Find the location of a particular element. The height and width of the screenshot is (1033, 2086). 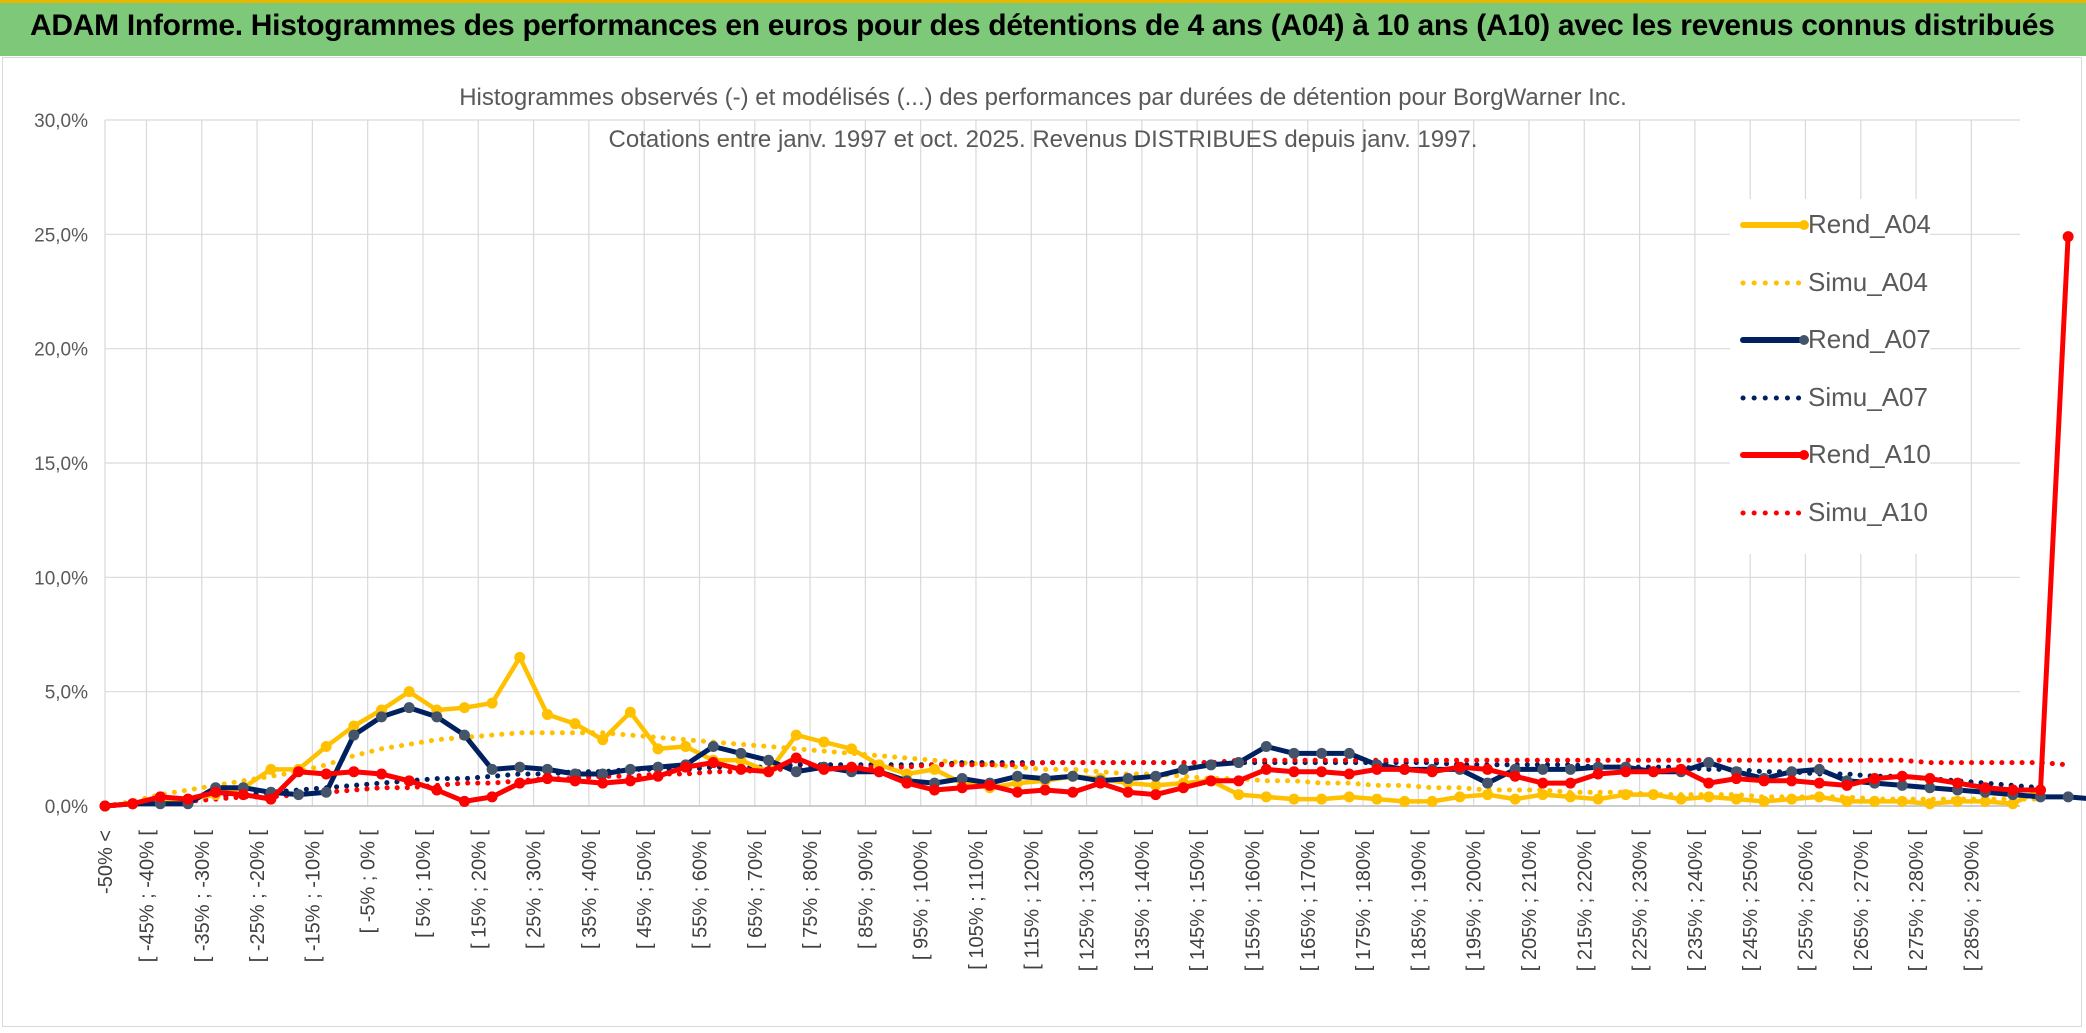

x-tick-label: [ 165% ; 170% [ is located at coordinates (1309, 901).